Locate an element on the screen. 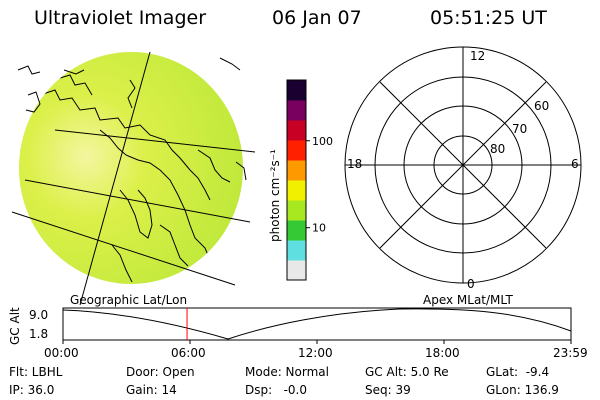 This screenshot has width=600, height=400. info-gc-alt: GC Alt: 5.0 Re is located at coordinates (407, 372).